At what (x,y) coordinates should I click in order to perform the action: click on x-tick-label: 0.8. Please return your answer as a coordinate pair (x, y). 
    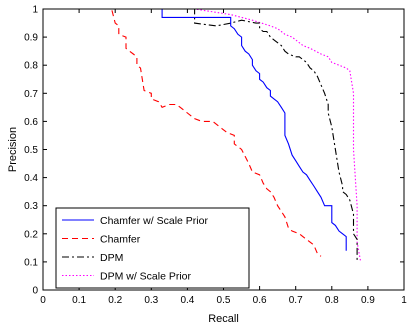
    Looking at the image, I should click on (332, 300).